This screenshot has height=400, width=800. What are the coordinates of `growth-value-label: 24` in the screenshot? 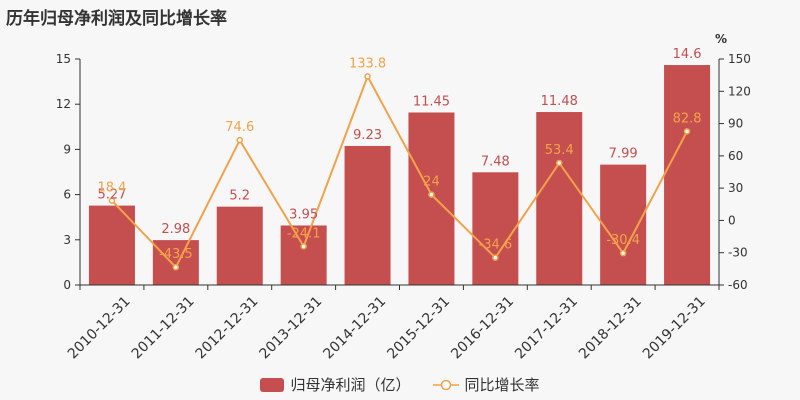 It's located at (431, 182).